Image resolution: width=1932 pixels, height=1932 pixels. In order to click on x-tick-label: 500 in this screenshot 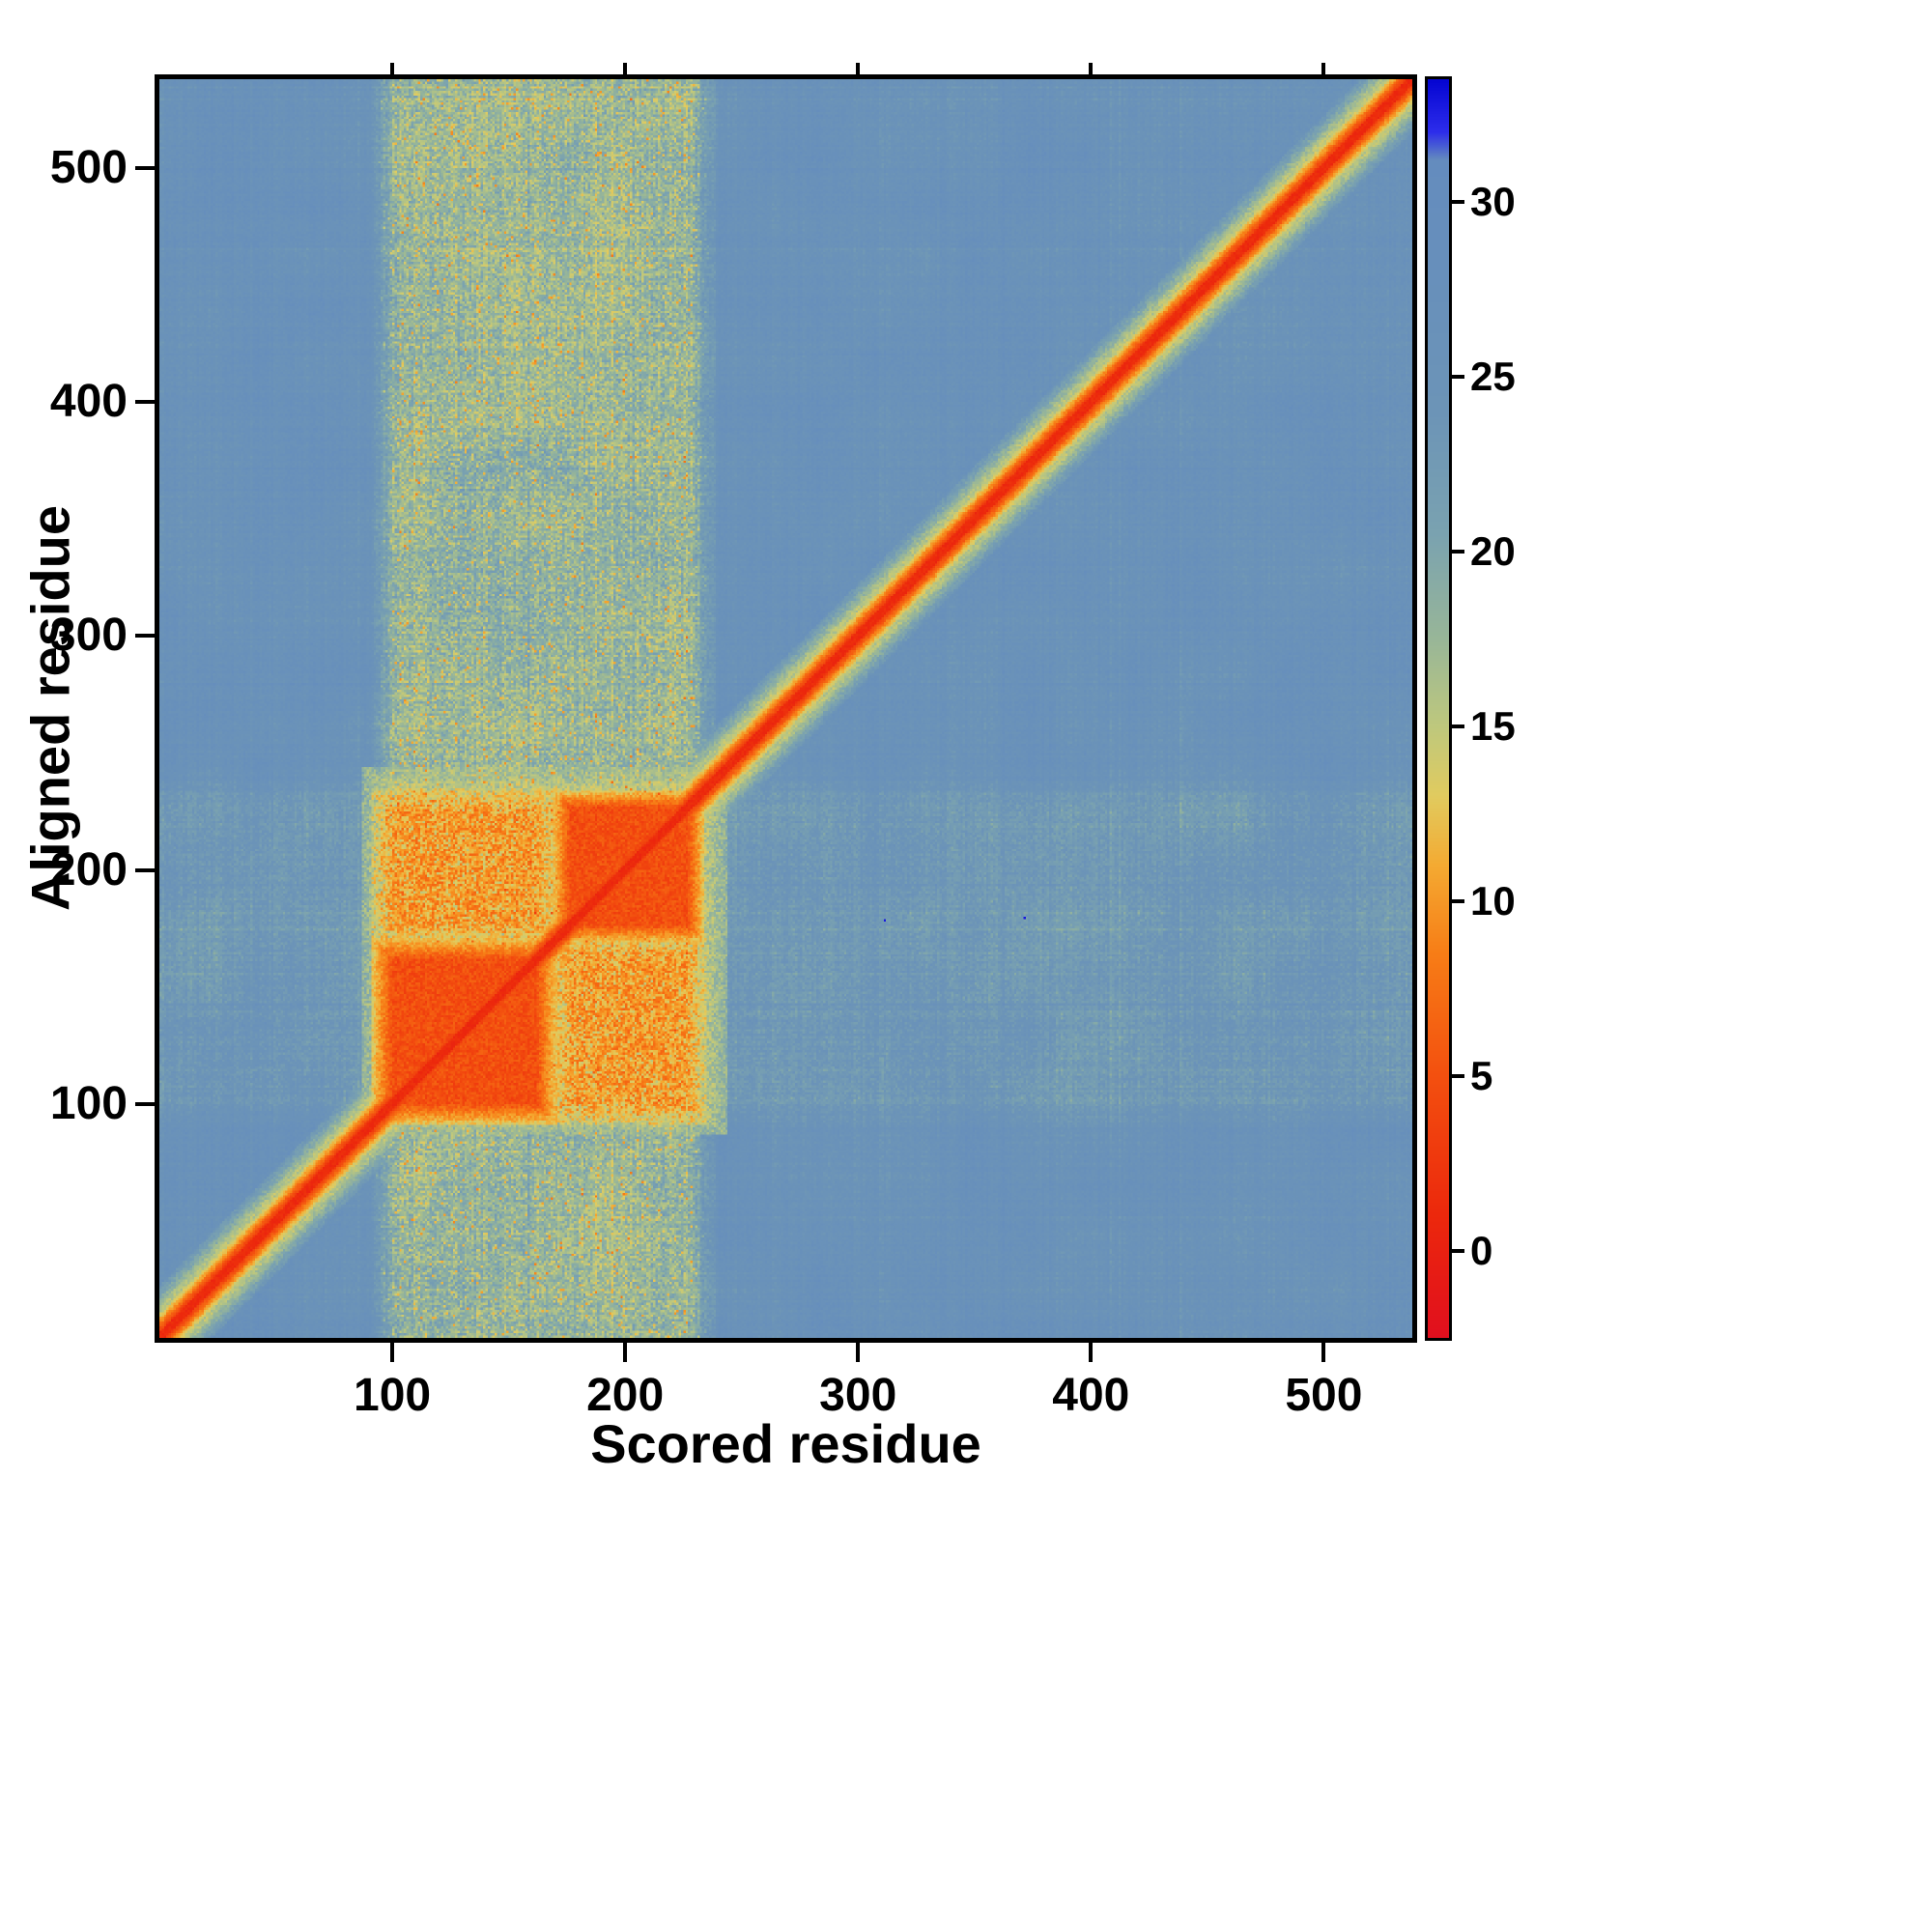, I will do `click(1324, 1395)`.